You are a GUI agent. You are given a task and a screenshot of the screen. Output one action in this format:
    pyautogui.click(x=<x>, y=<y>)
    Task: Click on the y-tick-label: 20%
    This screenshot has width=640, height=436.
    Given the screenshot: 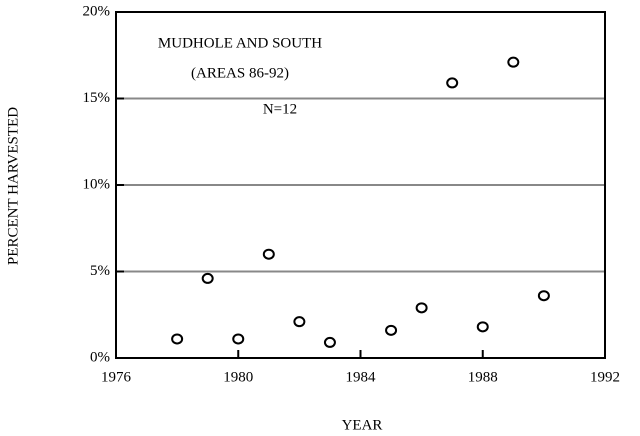 What is the action you would take?
    pyautogui.click(x=97, y=11)
    